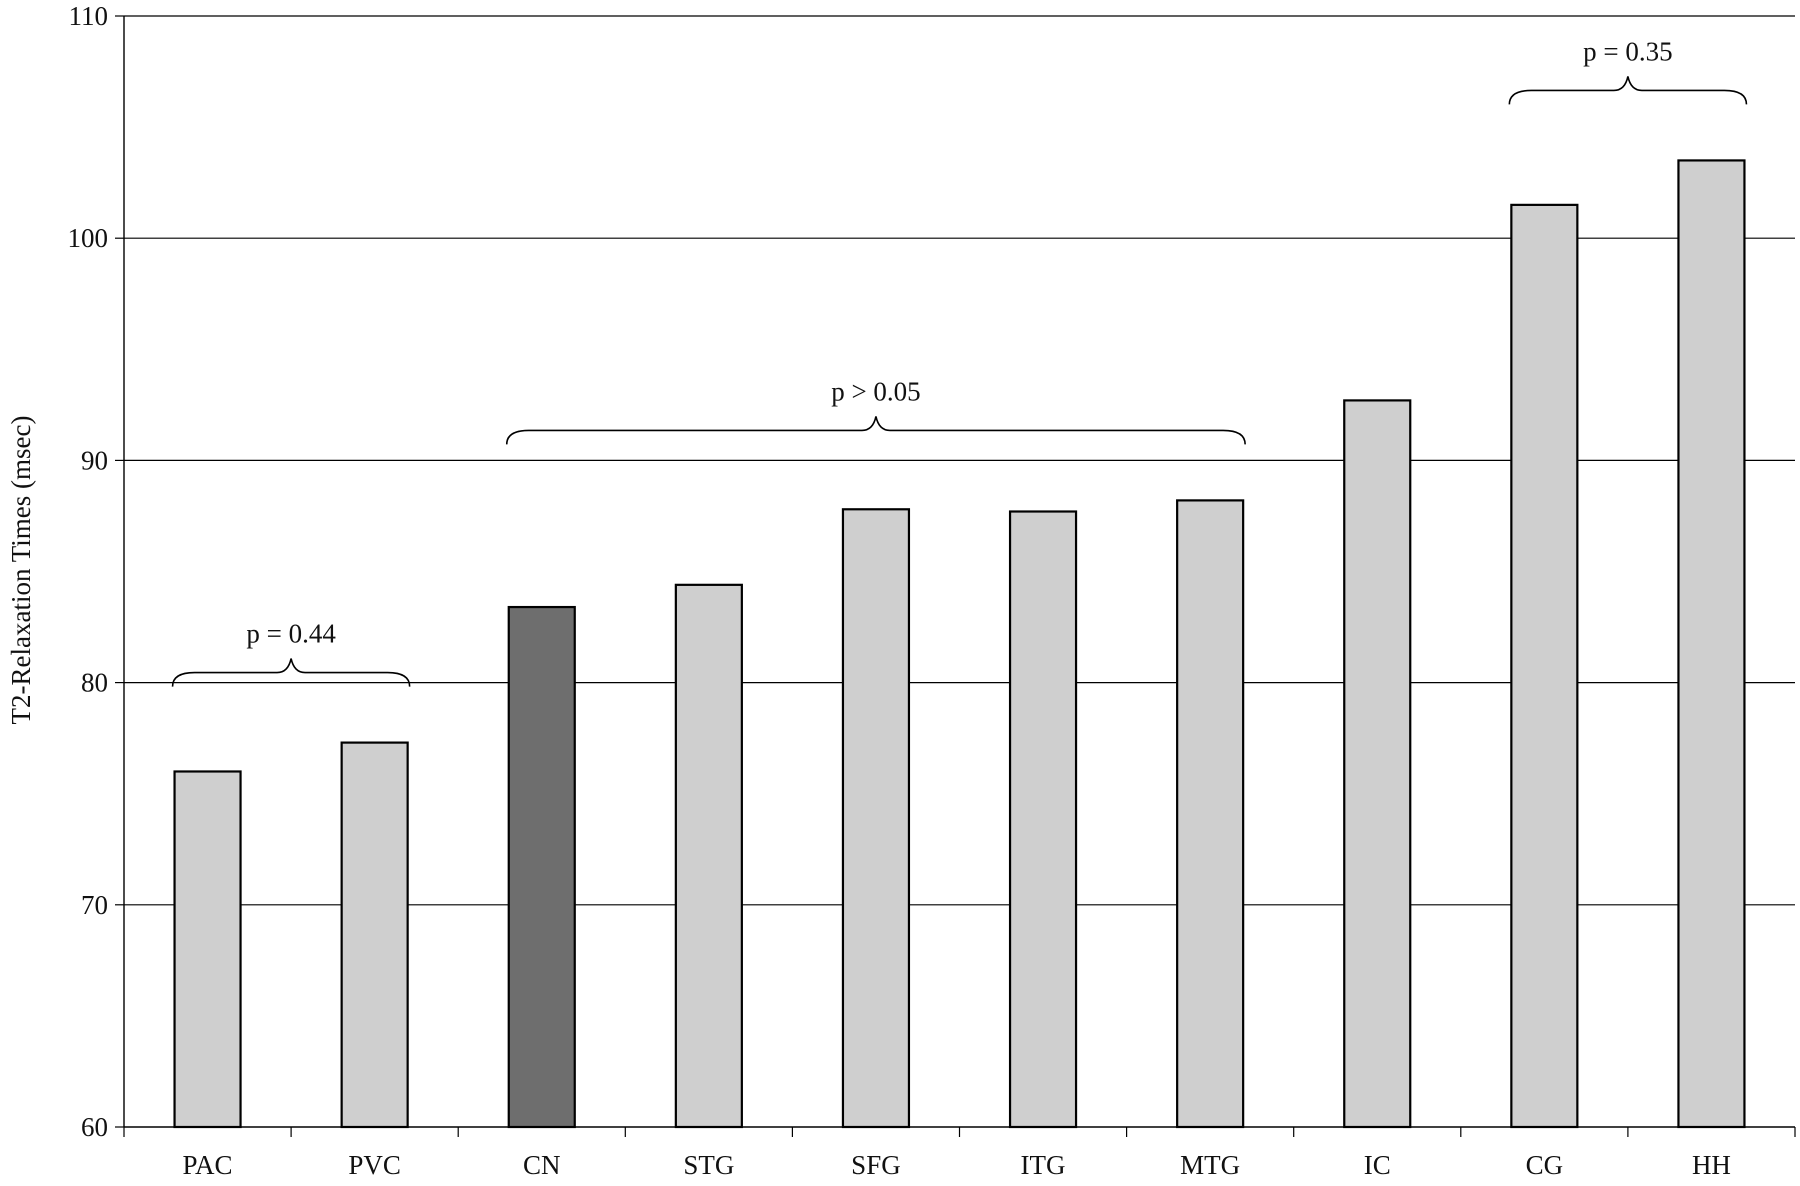 Image resolution: width=1800 pixels, height=1186 pixels. What do you see at coordinates (1377, 1165) in the screenshot?
I see `x-tick-label-ic: IC` at bounding box center [1377, 1165].